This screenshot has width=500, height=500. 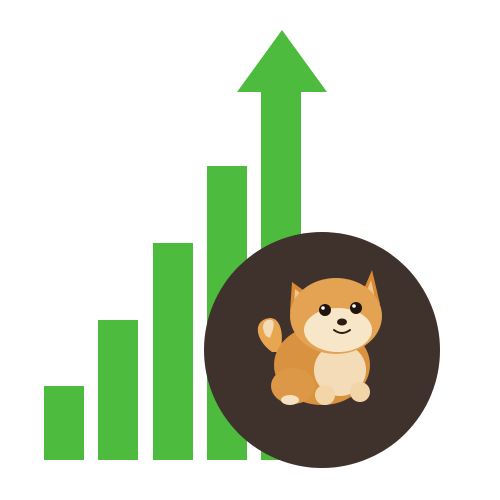 I want to click on dog-face-light, so click(x=338, y=330).